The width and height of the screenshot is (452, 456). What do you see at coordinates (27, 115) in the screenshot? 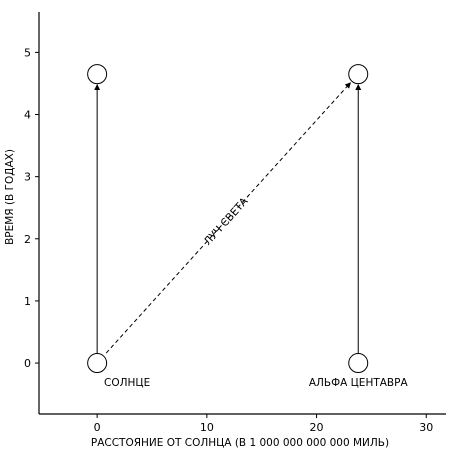
I see `y-tick-label: 4` at bounding box center [27, 115].